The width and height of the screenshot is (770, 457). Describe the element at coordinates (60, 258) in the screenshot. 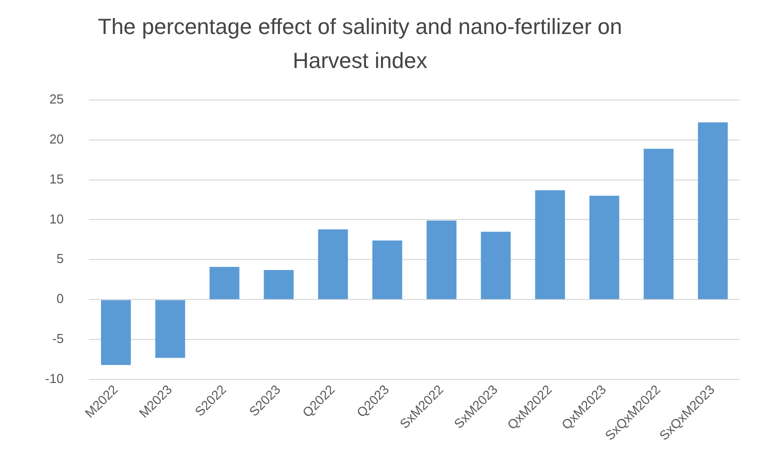

I see `y-tick-label: 5` at that location.